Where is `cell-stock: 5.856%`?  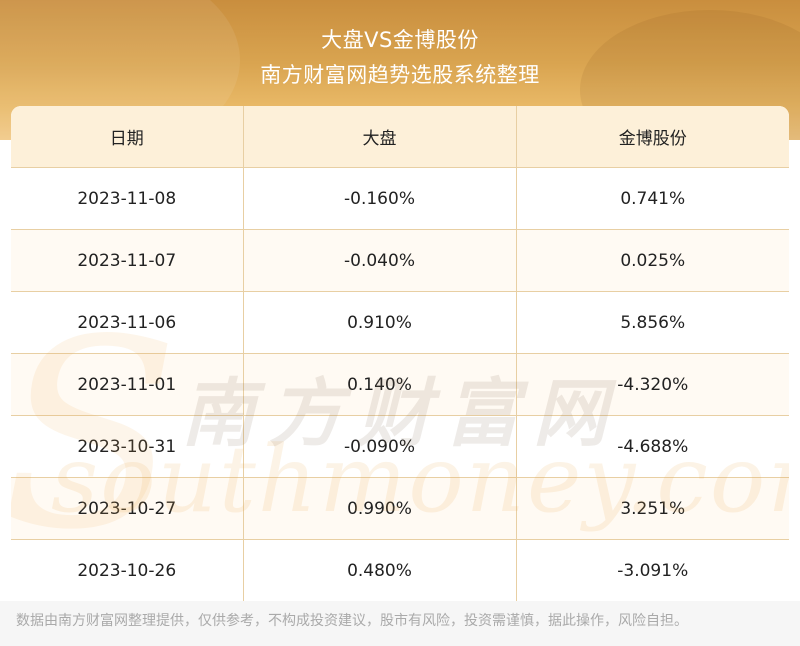
cell-stock: 5.856% is located at coordinates (652, 322).